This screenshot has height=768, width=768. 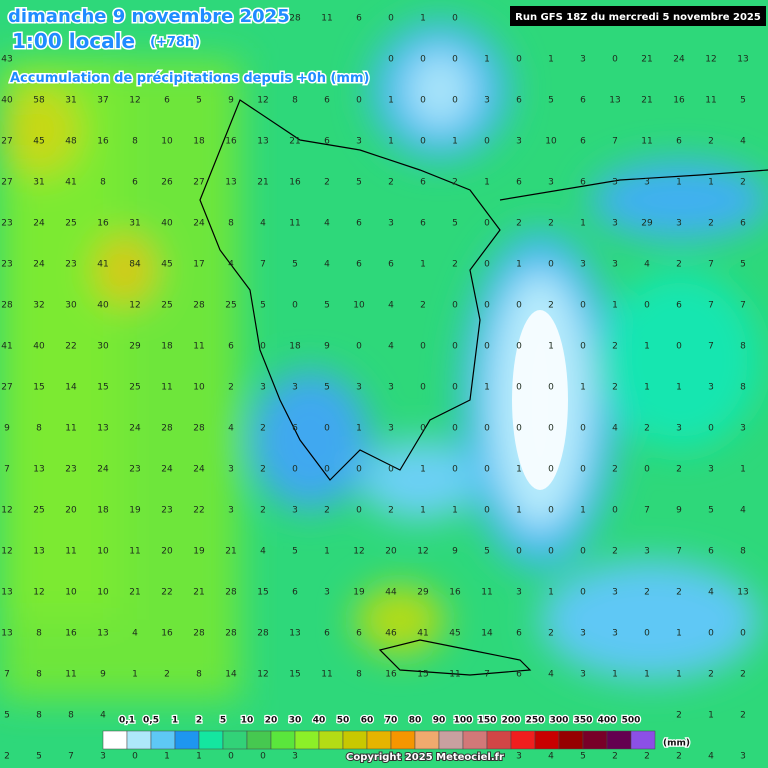 I want to click on legend-label: 350, so click(x=583, y=721).